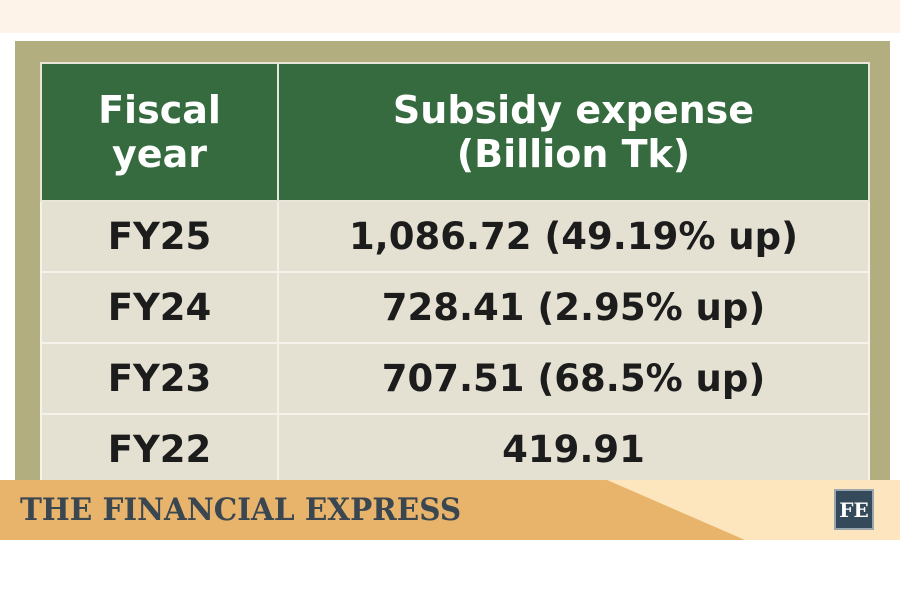 Image resolution: width=900 pixels, height=600 pixels. What do you see at coordinates (159, 110) in the screenshot?
I see `header-line: Fiscal` at bounding box center [159, 110].